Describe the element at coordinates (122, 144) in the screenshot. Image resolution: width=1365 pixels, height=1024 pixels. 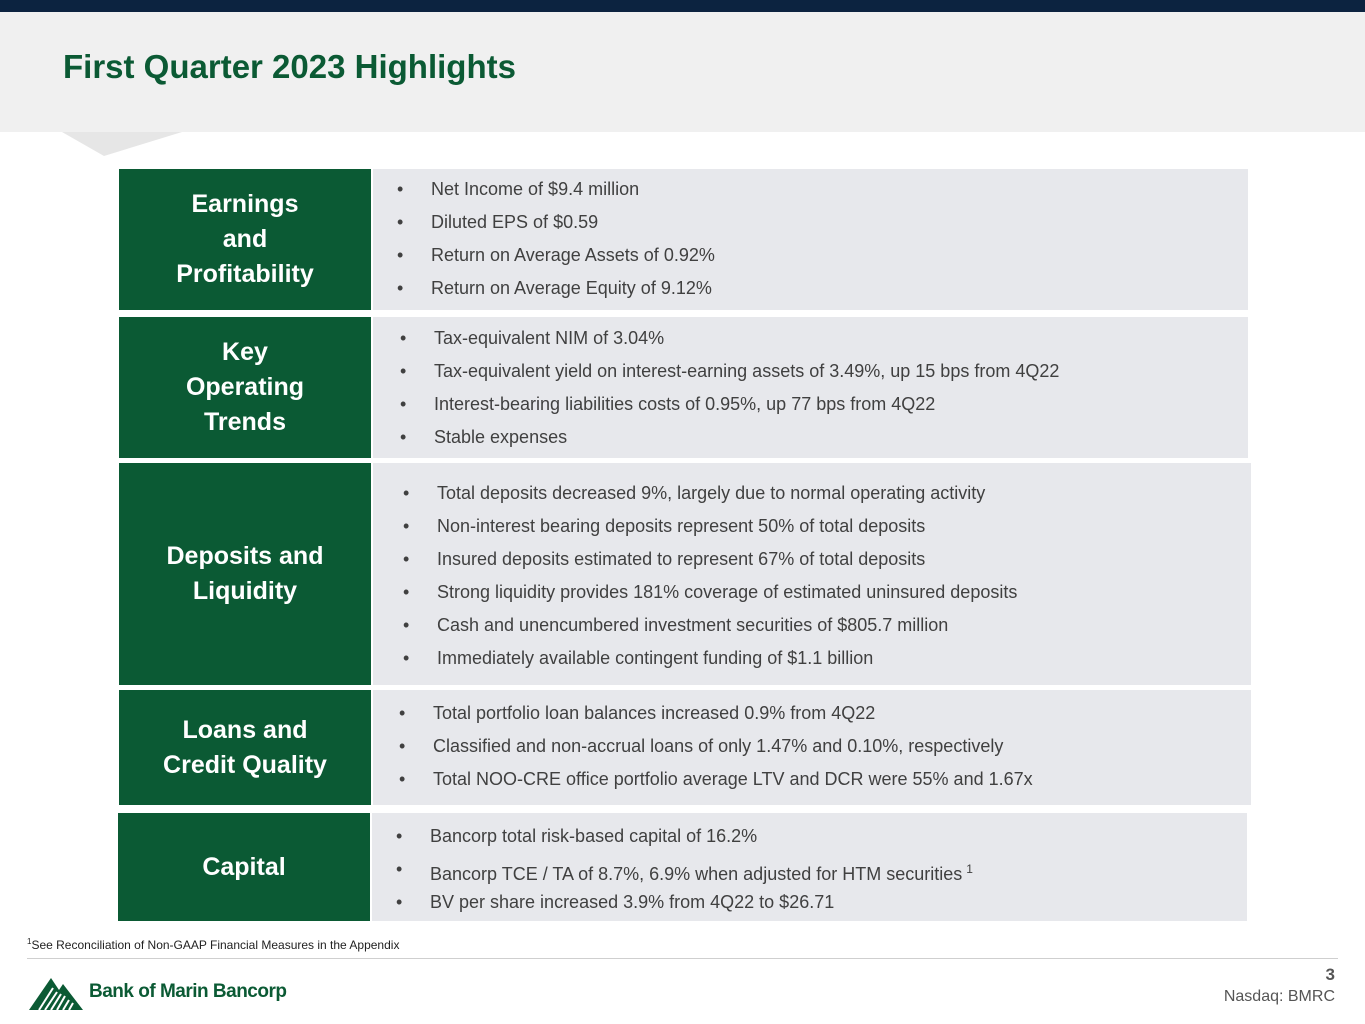
I see `header-notch` at that location.